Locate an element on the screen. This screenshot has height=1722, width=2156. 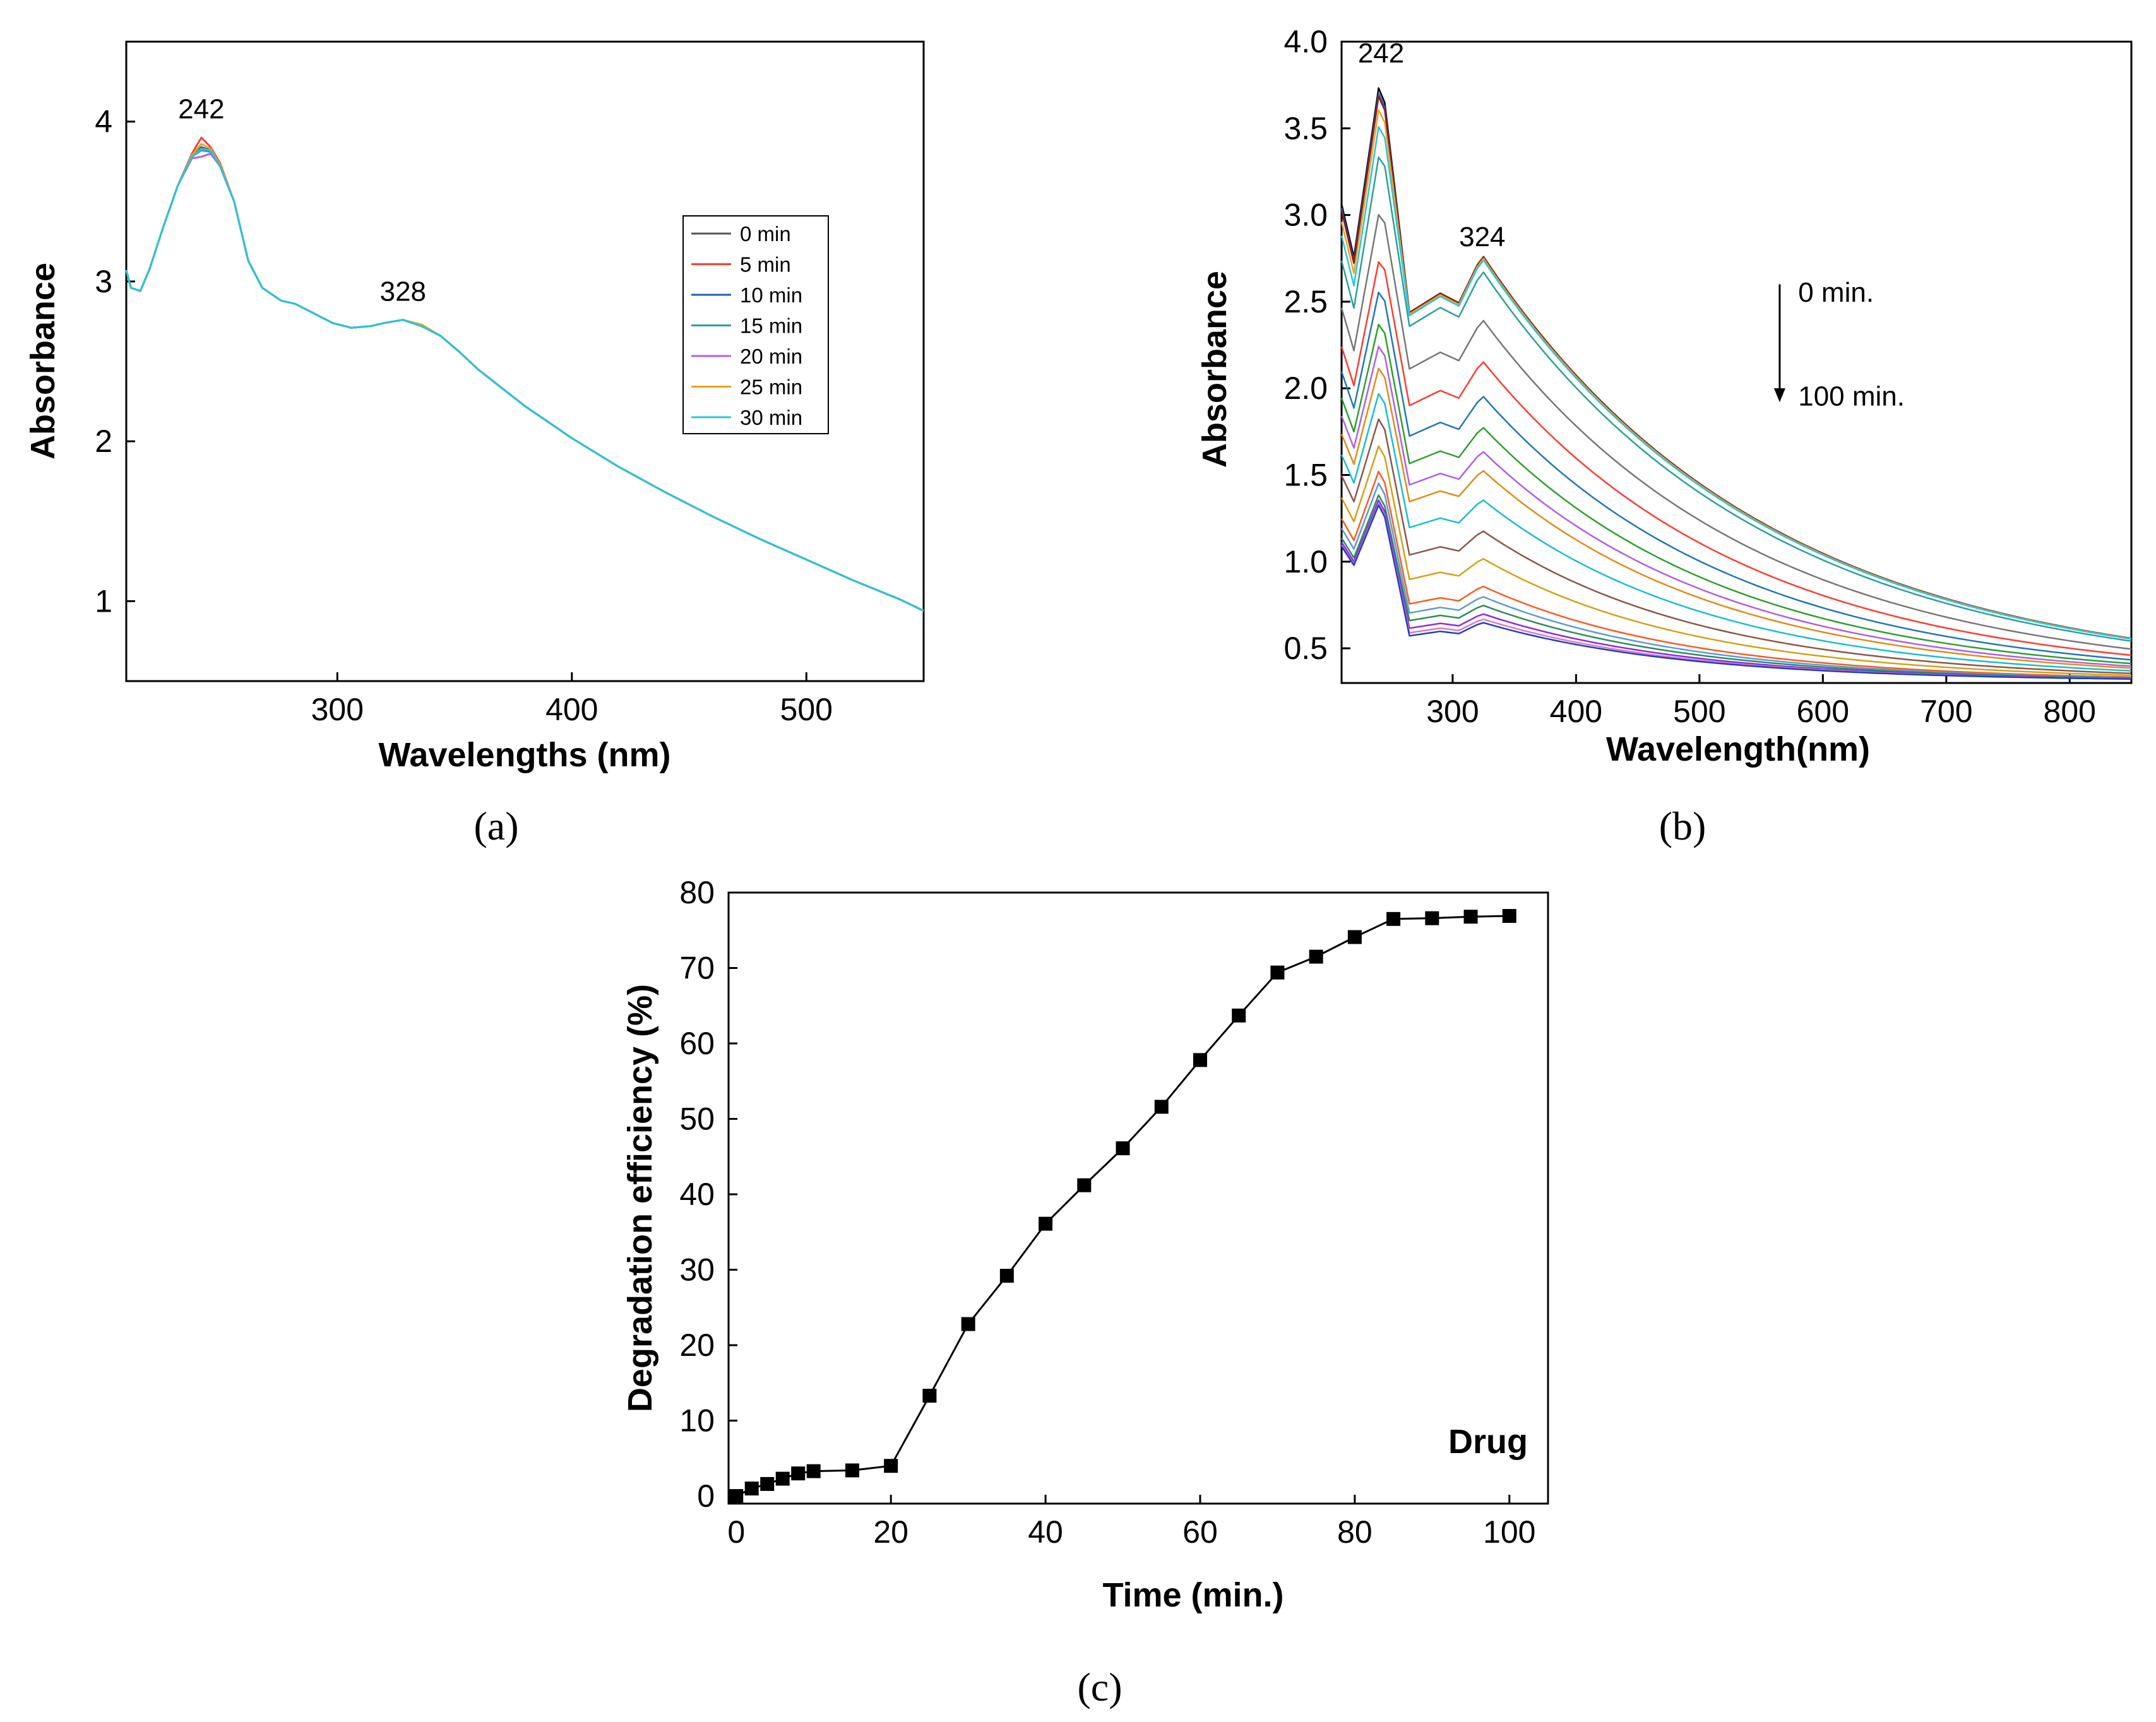
panel-b-annotation: 0 min. is located at coordinates (1836, 292).